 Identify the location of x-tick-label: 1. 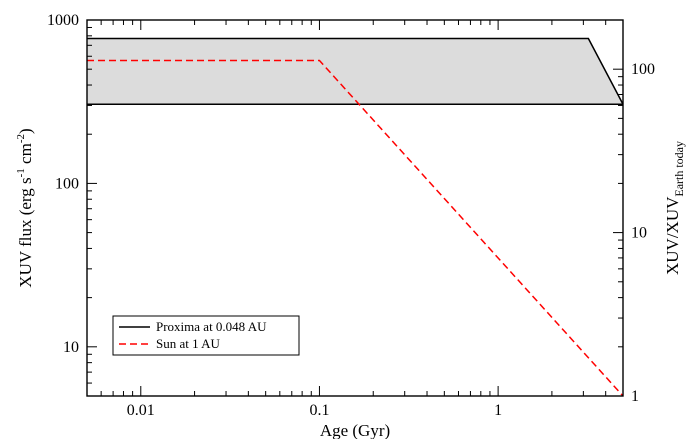
(498, 410).